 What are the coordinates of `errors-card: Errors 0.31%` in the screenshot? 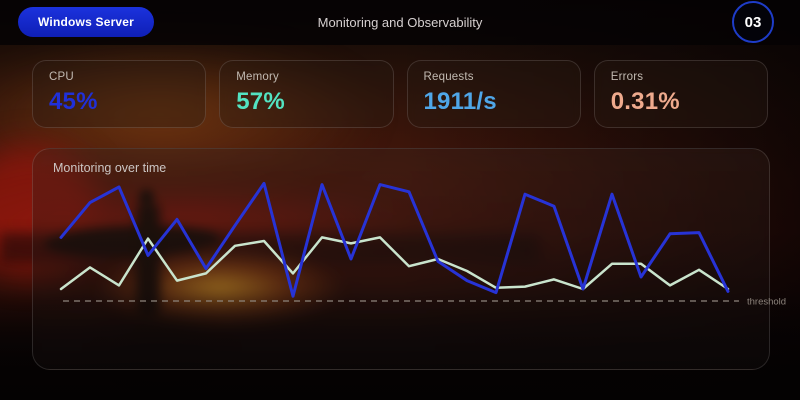 It's located at (680, 94).